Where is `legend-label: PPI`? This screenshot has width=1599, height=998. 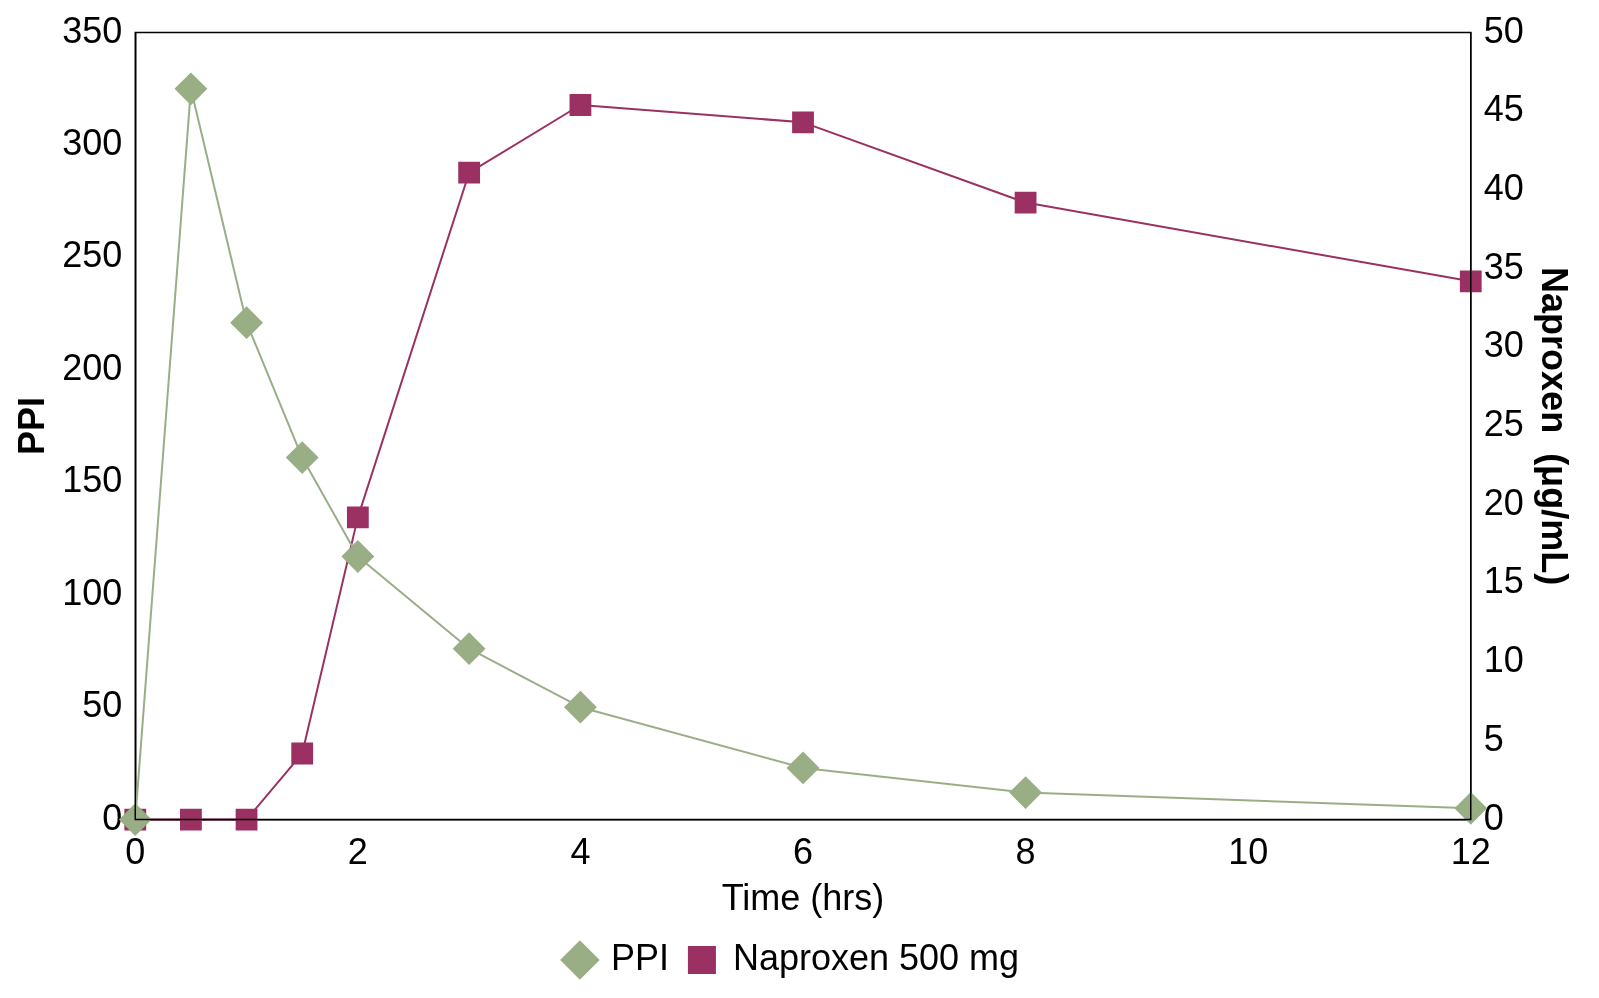 legend-label: PPI is located at coordinates (639, 957).